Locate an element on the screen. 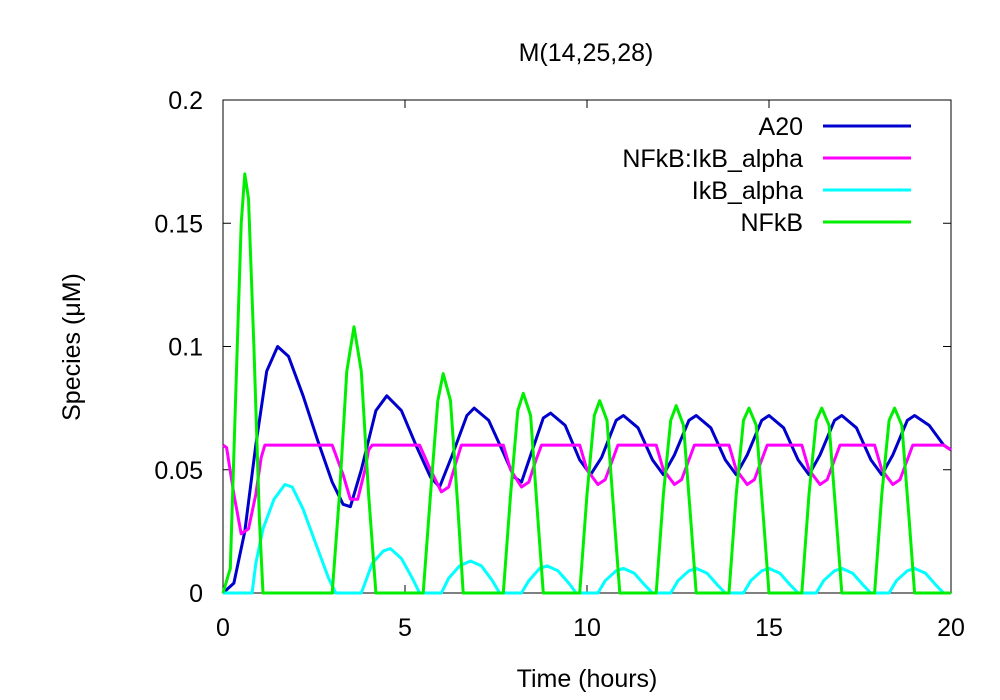 The height and width of the screenshot is (700, 1000). legend-label-ikb-alpha: IkB_alpha is located at coordinates (747, 191).